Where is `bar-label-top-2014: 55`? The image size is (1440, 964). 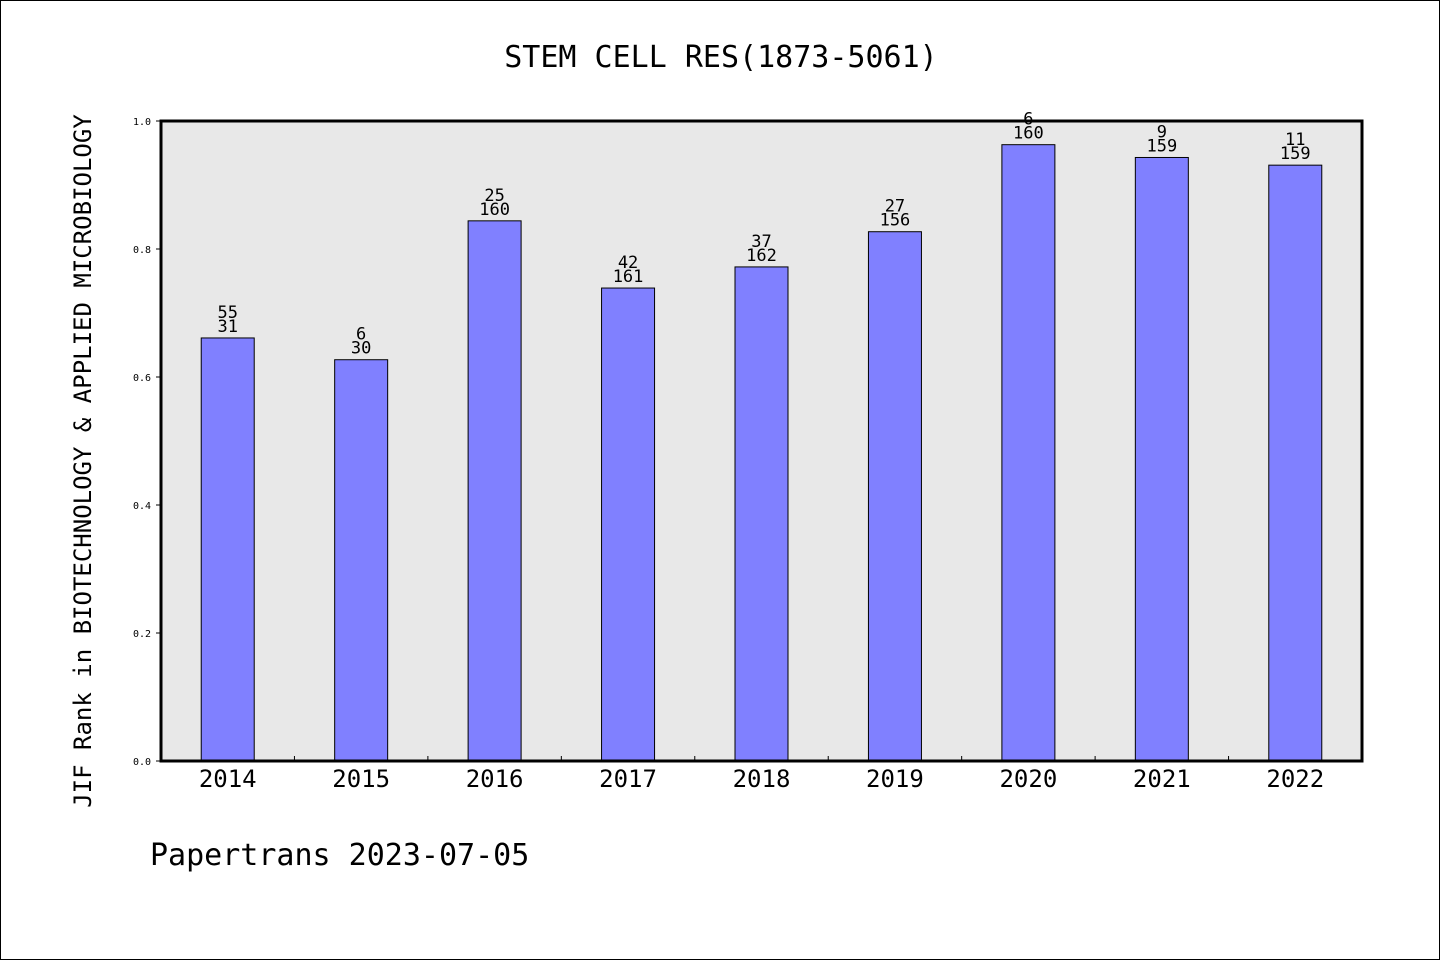 bar-label-top-2014: 55 is located at coordinates (227, 313).